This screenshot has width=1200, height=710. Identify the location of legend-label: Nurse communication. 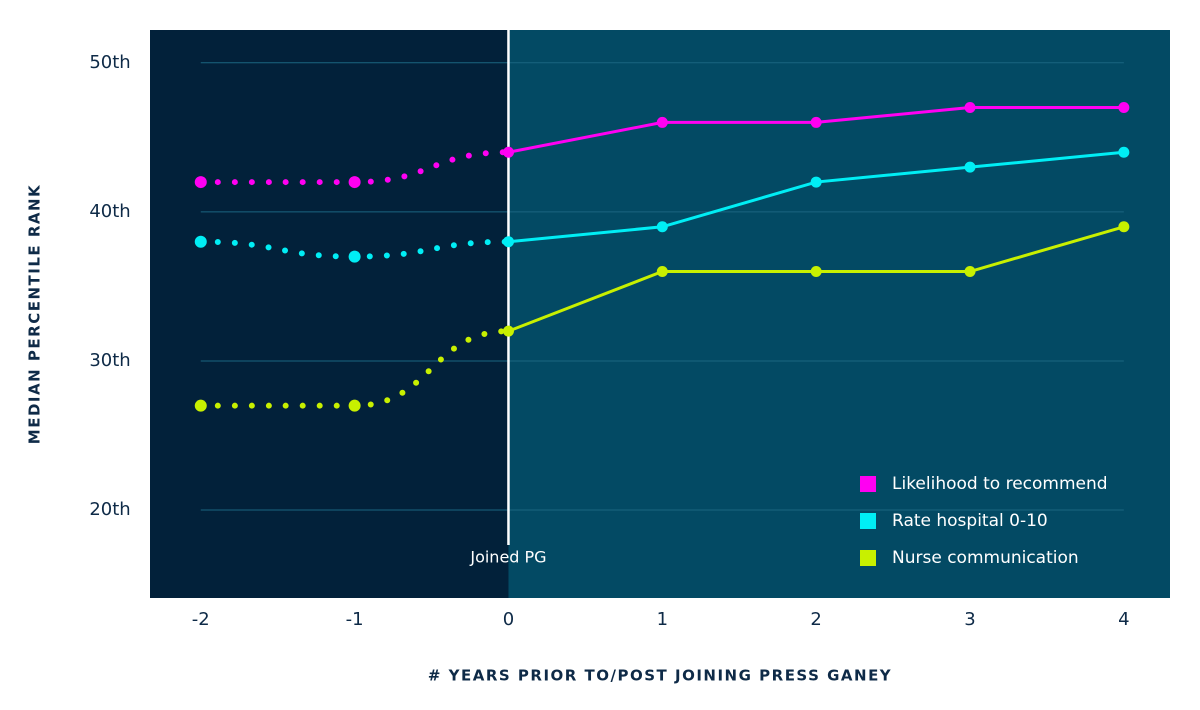
(985, 558).